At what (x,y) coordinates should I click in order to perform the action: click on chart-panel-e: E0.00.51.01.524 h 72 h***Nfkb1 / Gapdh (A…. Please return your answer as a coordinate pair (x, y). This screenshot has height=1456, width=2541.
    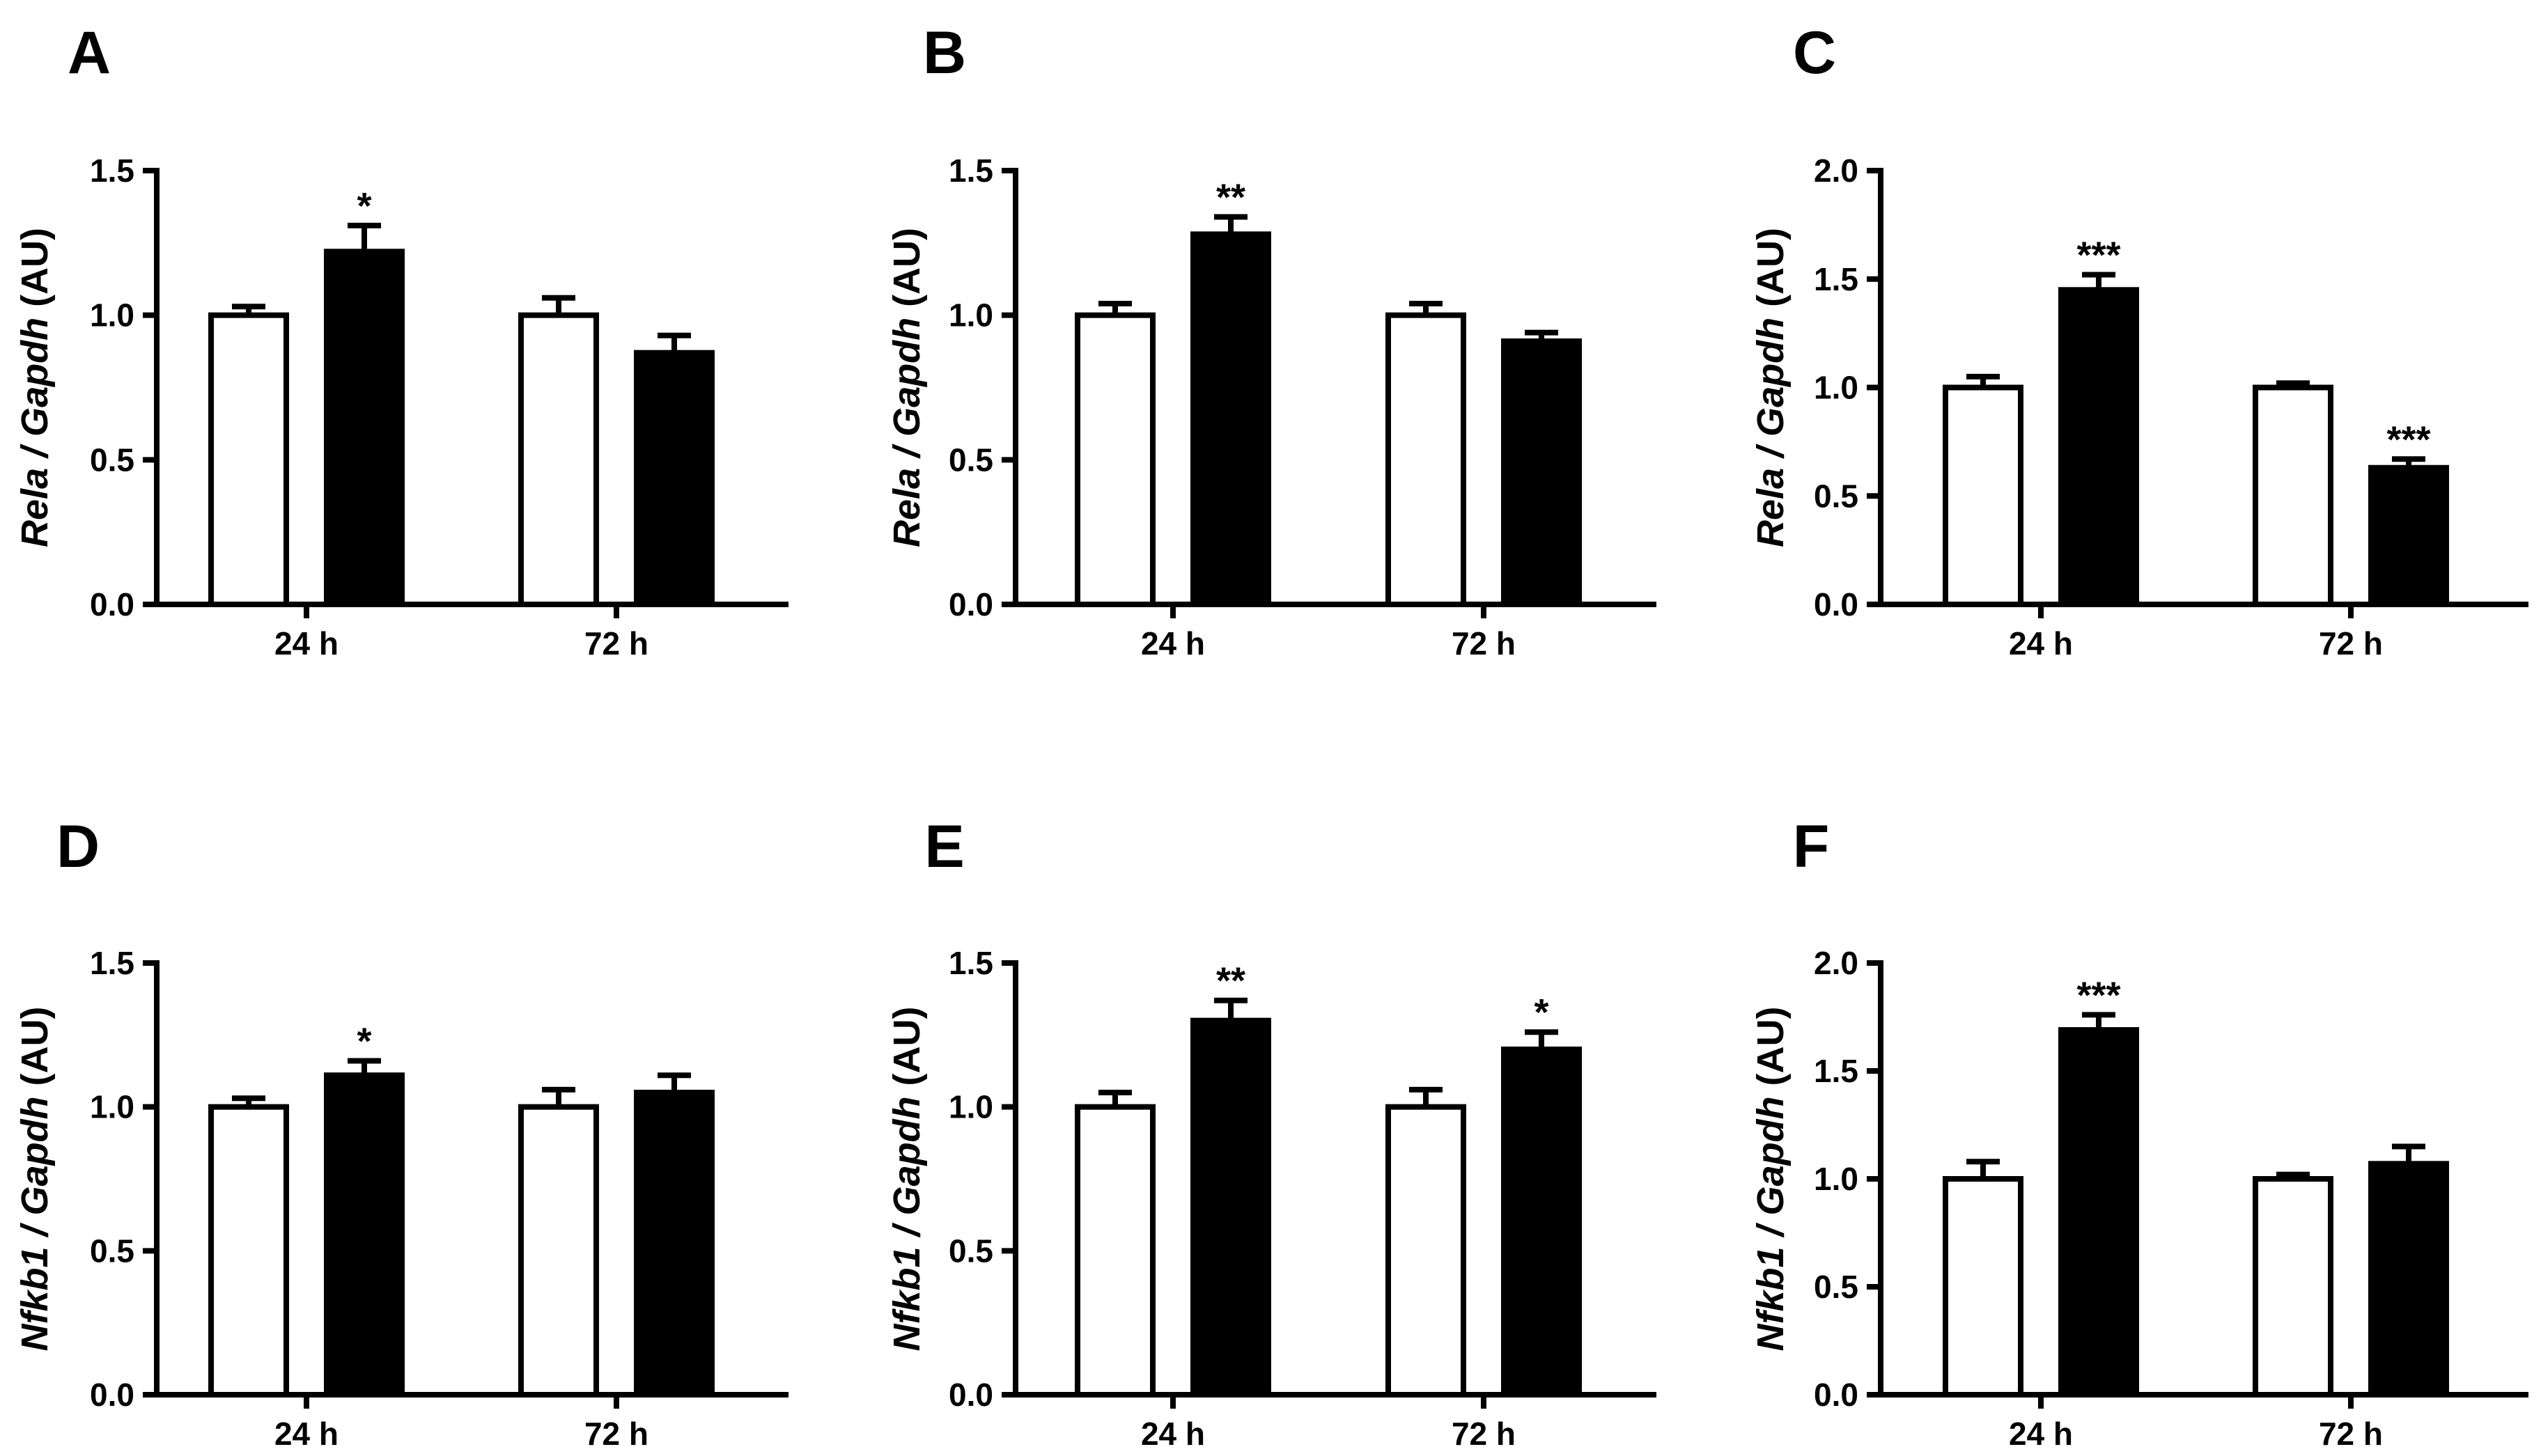
    Looking at the image, I should click on (1271, 1132).